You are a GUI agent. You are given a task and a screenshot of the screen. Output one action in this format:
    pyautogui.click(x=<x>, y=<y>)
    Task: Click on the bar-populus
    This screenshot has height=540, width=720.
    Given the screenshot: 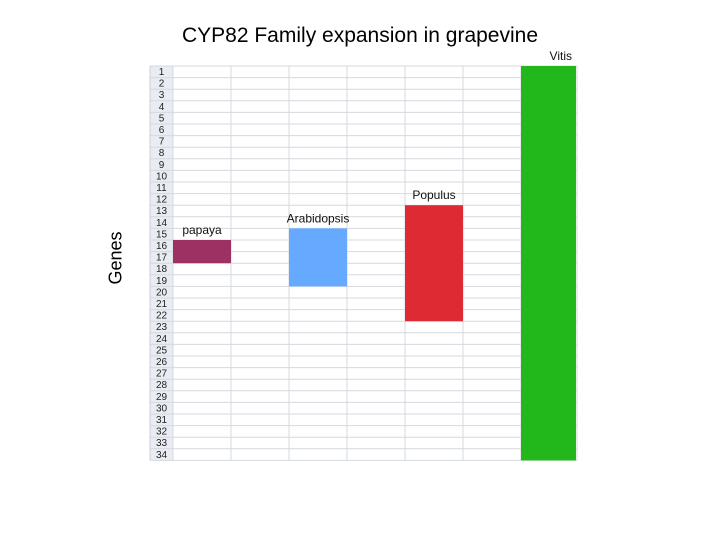 What is the action you would take?
    pyautogui.click(x=434, y=263)
    